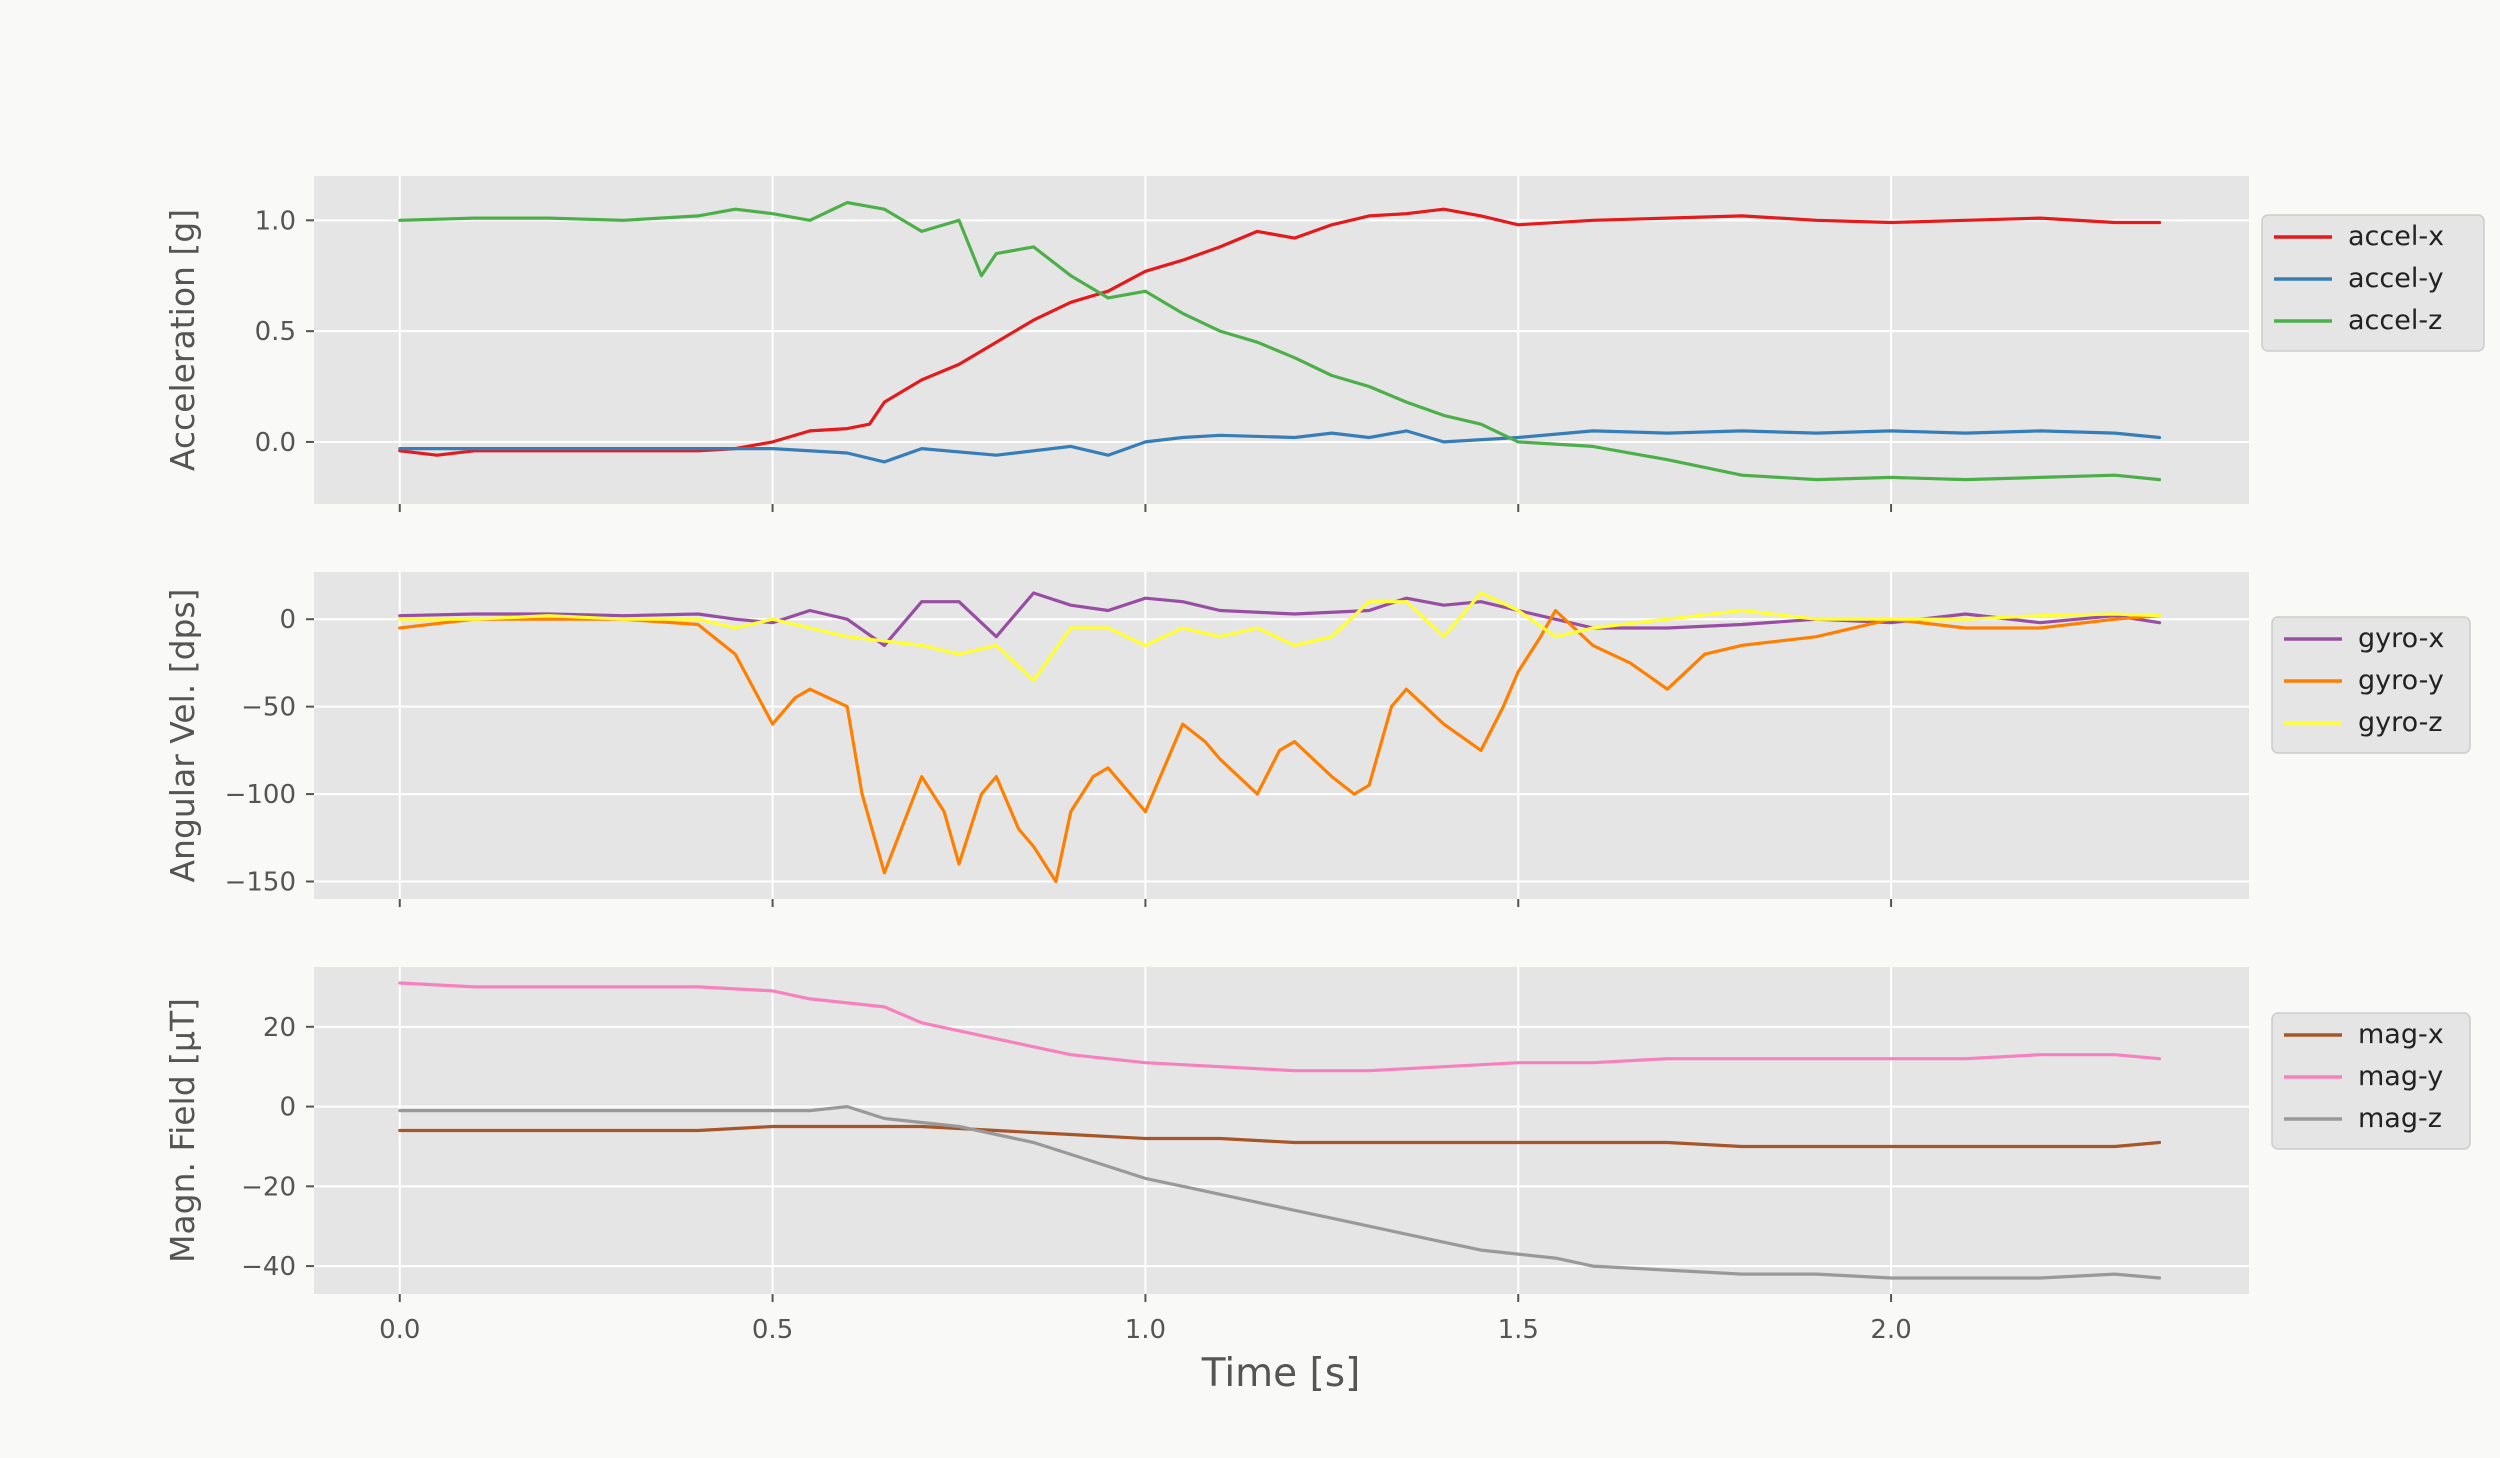  I want to click on series-line-accel-y, so click(1280, 446).